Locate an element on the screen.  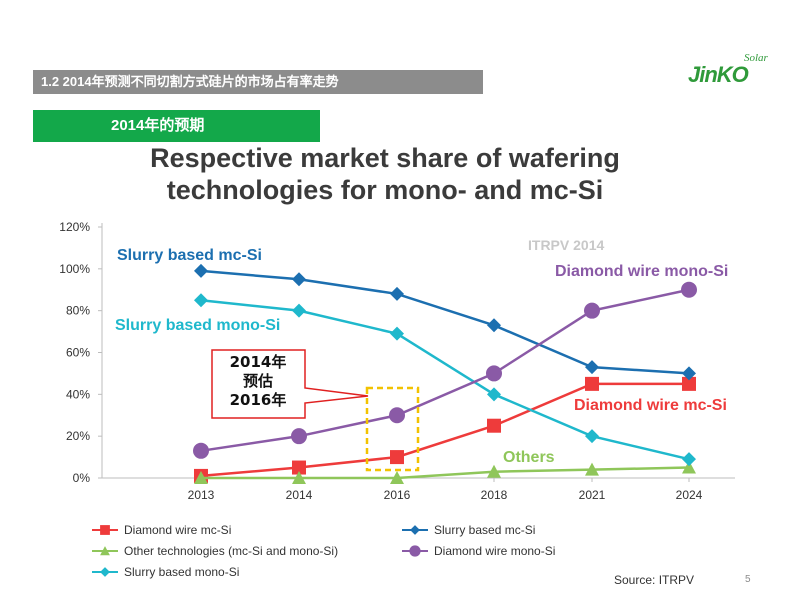
inline-label-diamond_mc: Diamond wire mc-Si is located at coordinates (650, 405).